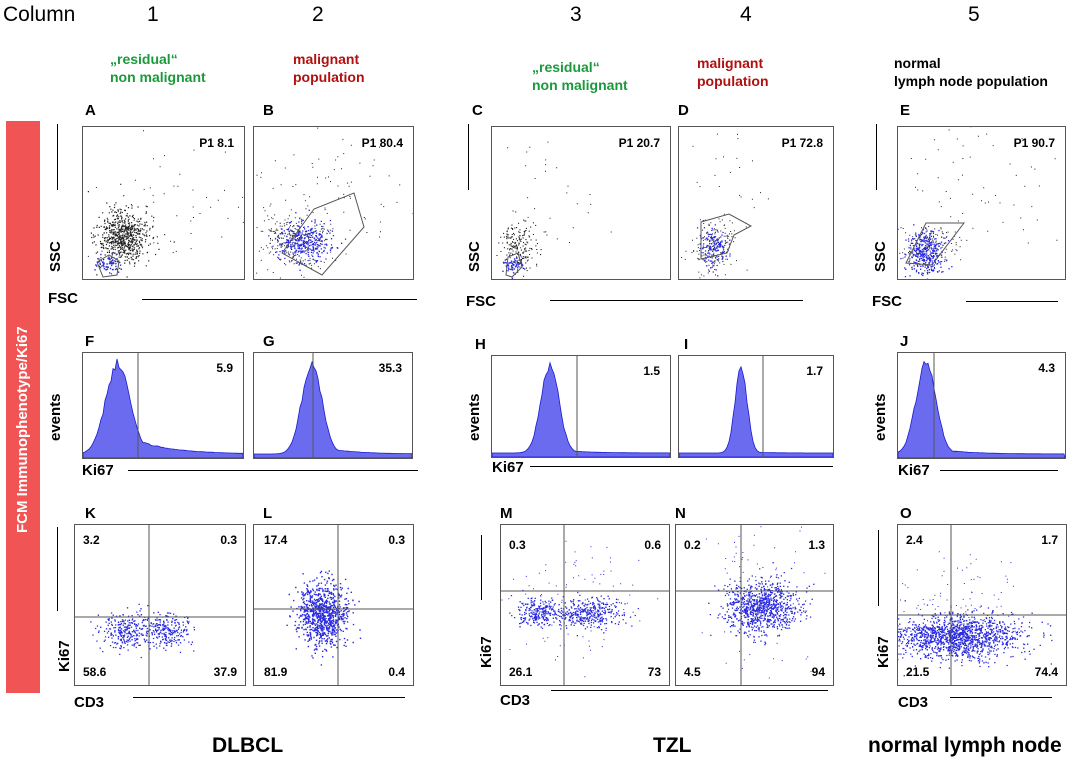  What do you see at coordinates (506, 513) in the screenshot?
I see `panel-letter-m: M` at bounding box center [506, 513].